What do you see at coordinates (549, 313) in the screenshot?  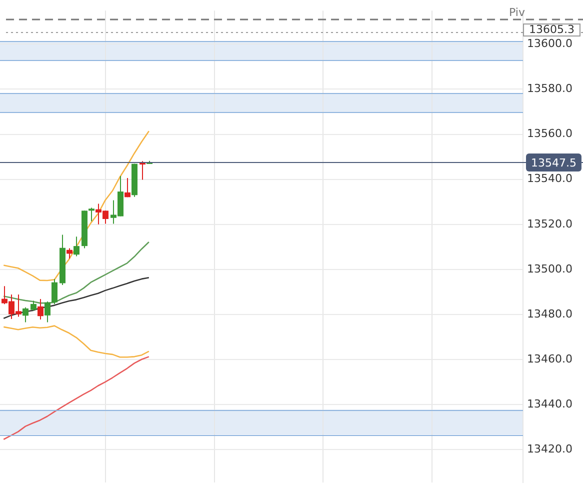 I see `y-tick-label: 13480.0` at bounding box center [549, 313].